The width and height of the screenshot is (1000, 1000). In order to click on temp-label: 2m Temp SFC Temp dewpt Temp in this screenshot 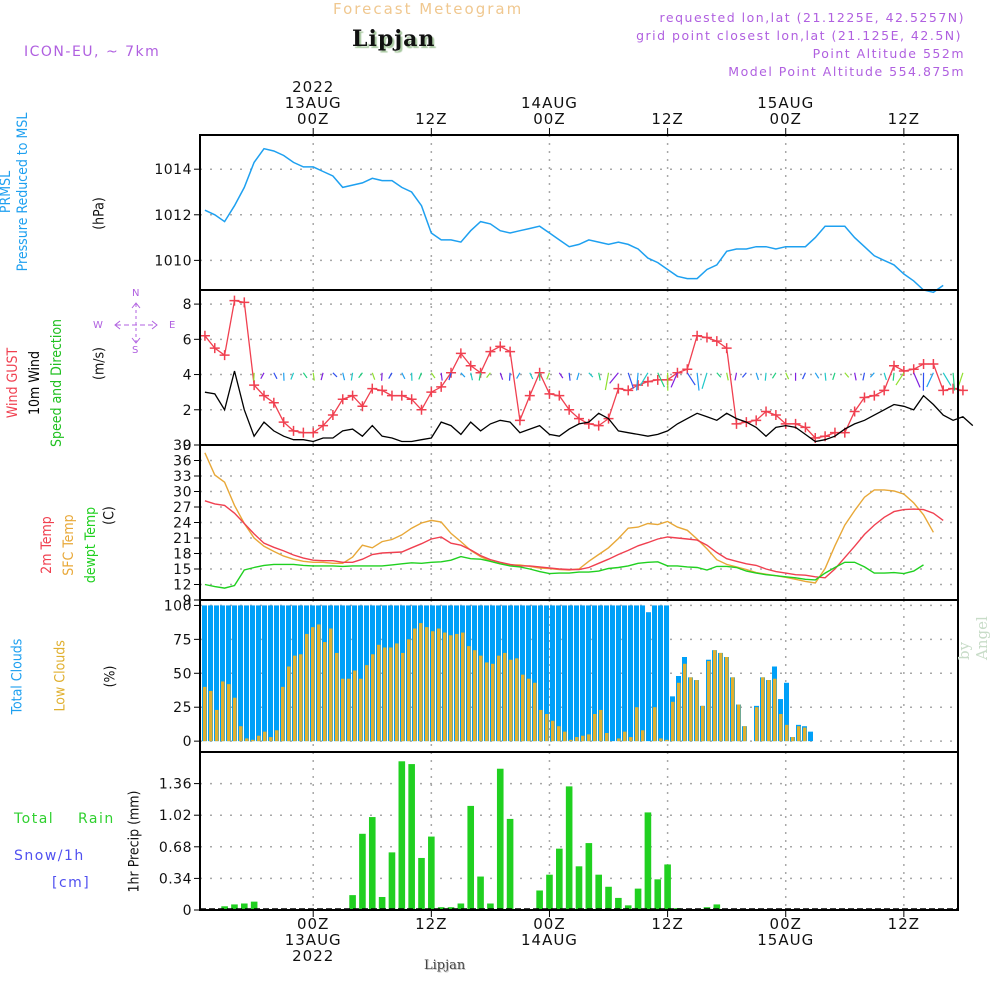, I will do `click(69, 545)`.